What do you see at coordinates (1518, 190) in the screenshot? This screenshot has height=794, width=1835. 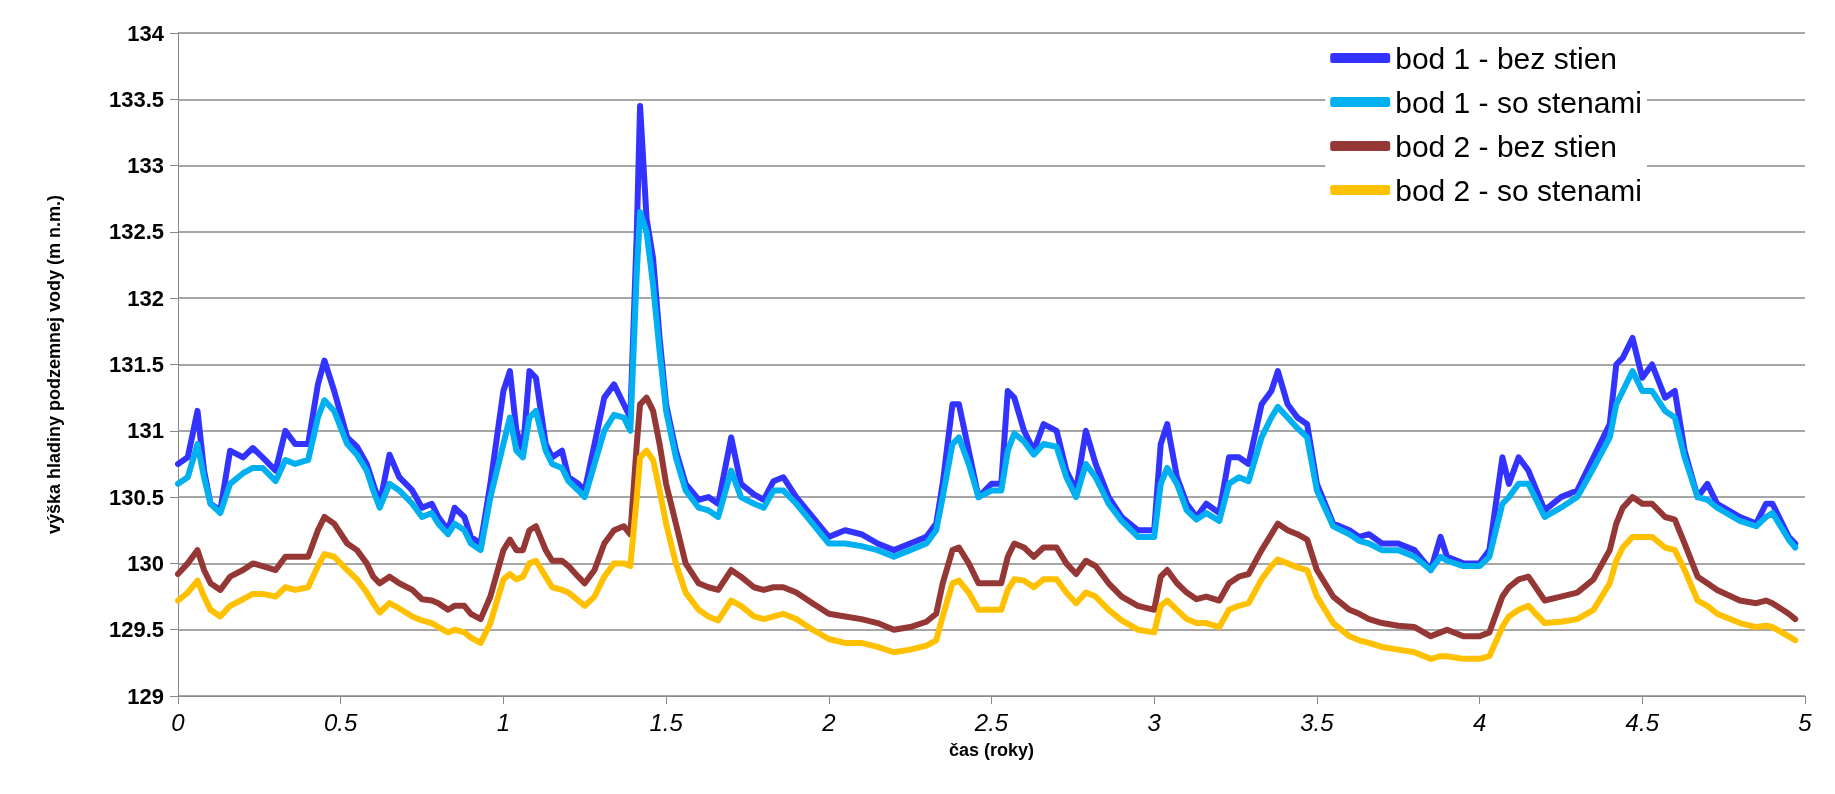 I see `legend-label: bod 2 - so stenami` at bounding box center [1518, 190].